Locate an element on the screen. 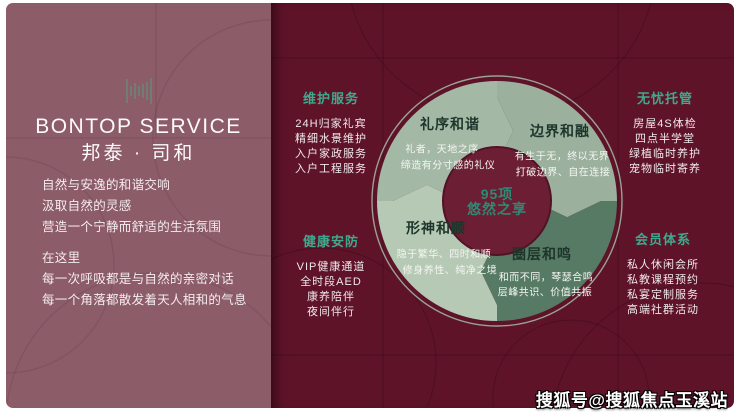 Image resolution: width=740 pixels, height=416 pixels. service-column-trusteeship: 无忧托管 房屋4S体检 四点半学堂 绿植临时养护 宠物临时寄养 is located at coordinates (665, 132).